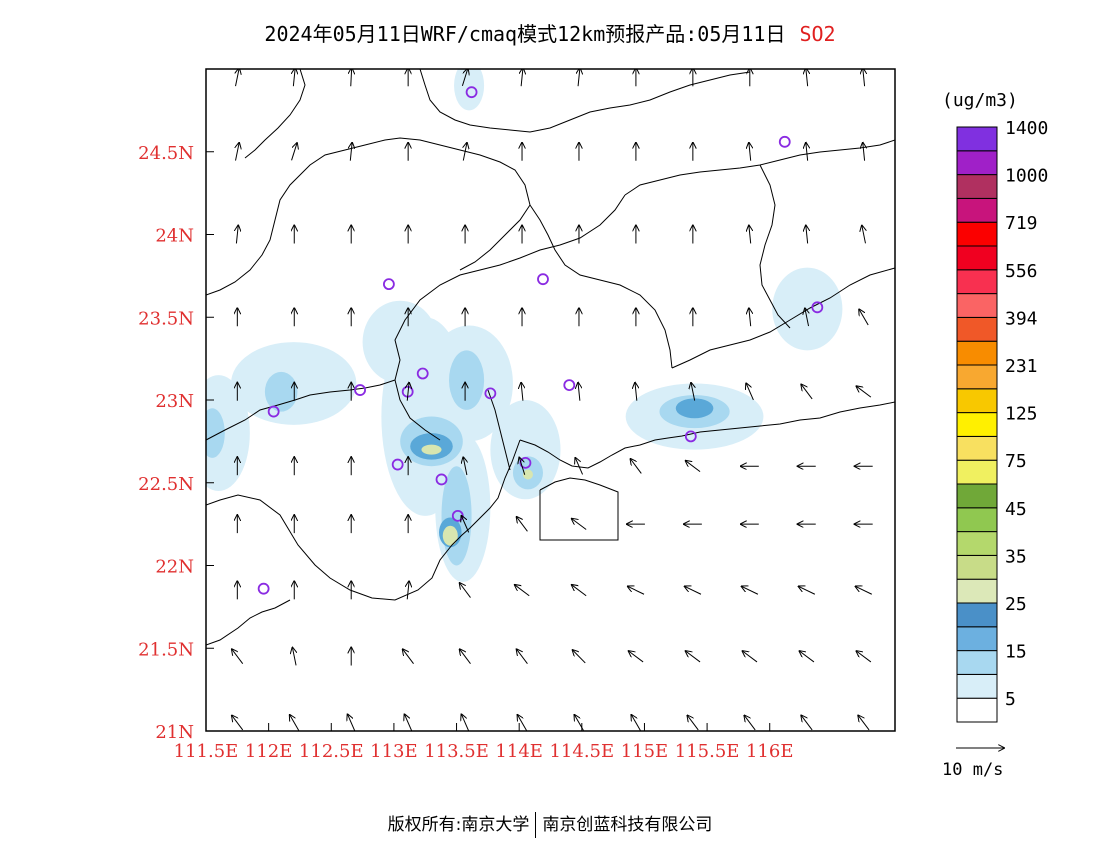 Image resolution: width=1100 pixels, height=850 pixels. Describe the element at coordinates (166, 153) in the screenshot. I see `lat-tick-label: 24.5N` at that location.